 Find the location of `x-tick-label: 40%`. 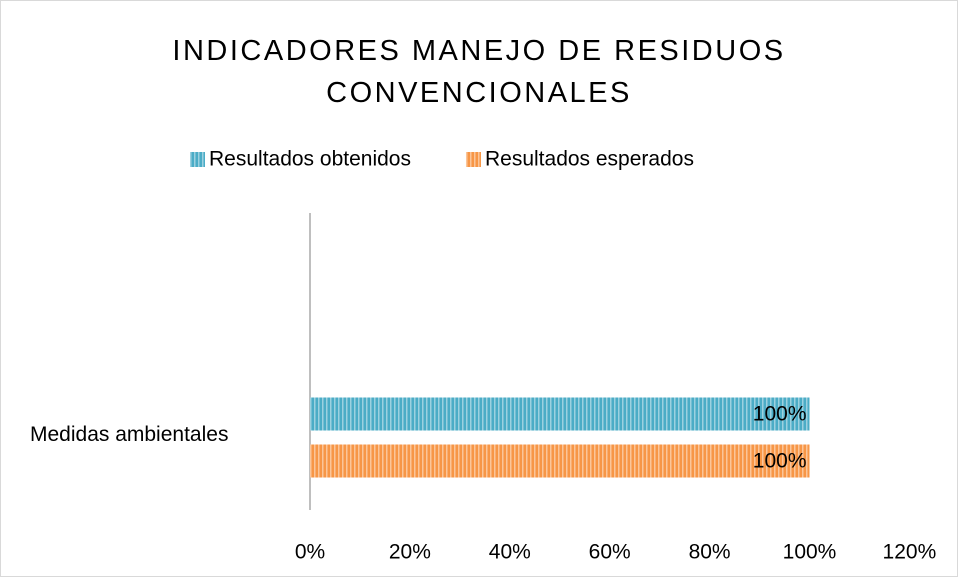

x-tick-label: 40% is located at coordinates (510, 552).